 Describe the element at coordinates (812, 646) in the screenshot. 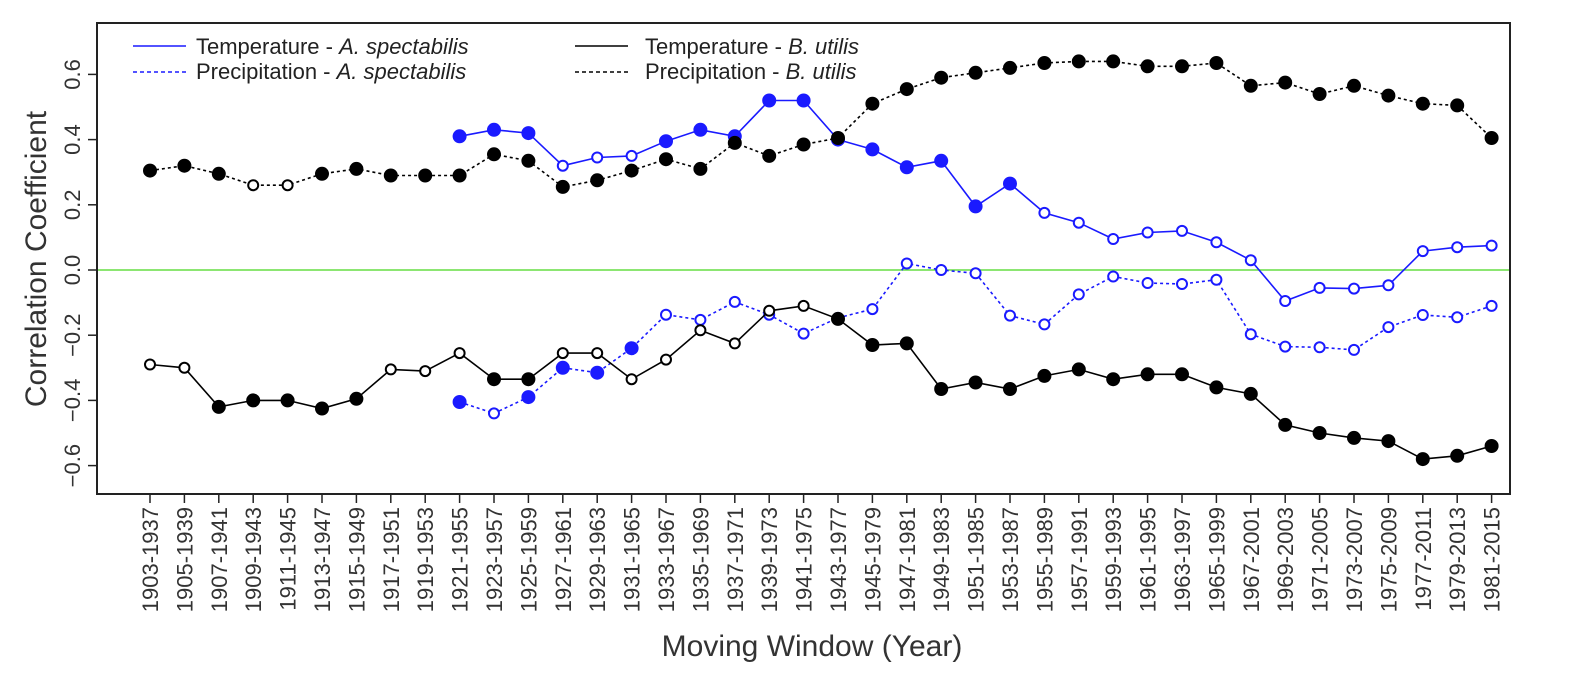

I see `x-axis-title: Moving Window (Year)` at that location.